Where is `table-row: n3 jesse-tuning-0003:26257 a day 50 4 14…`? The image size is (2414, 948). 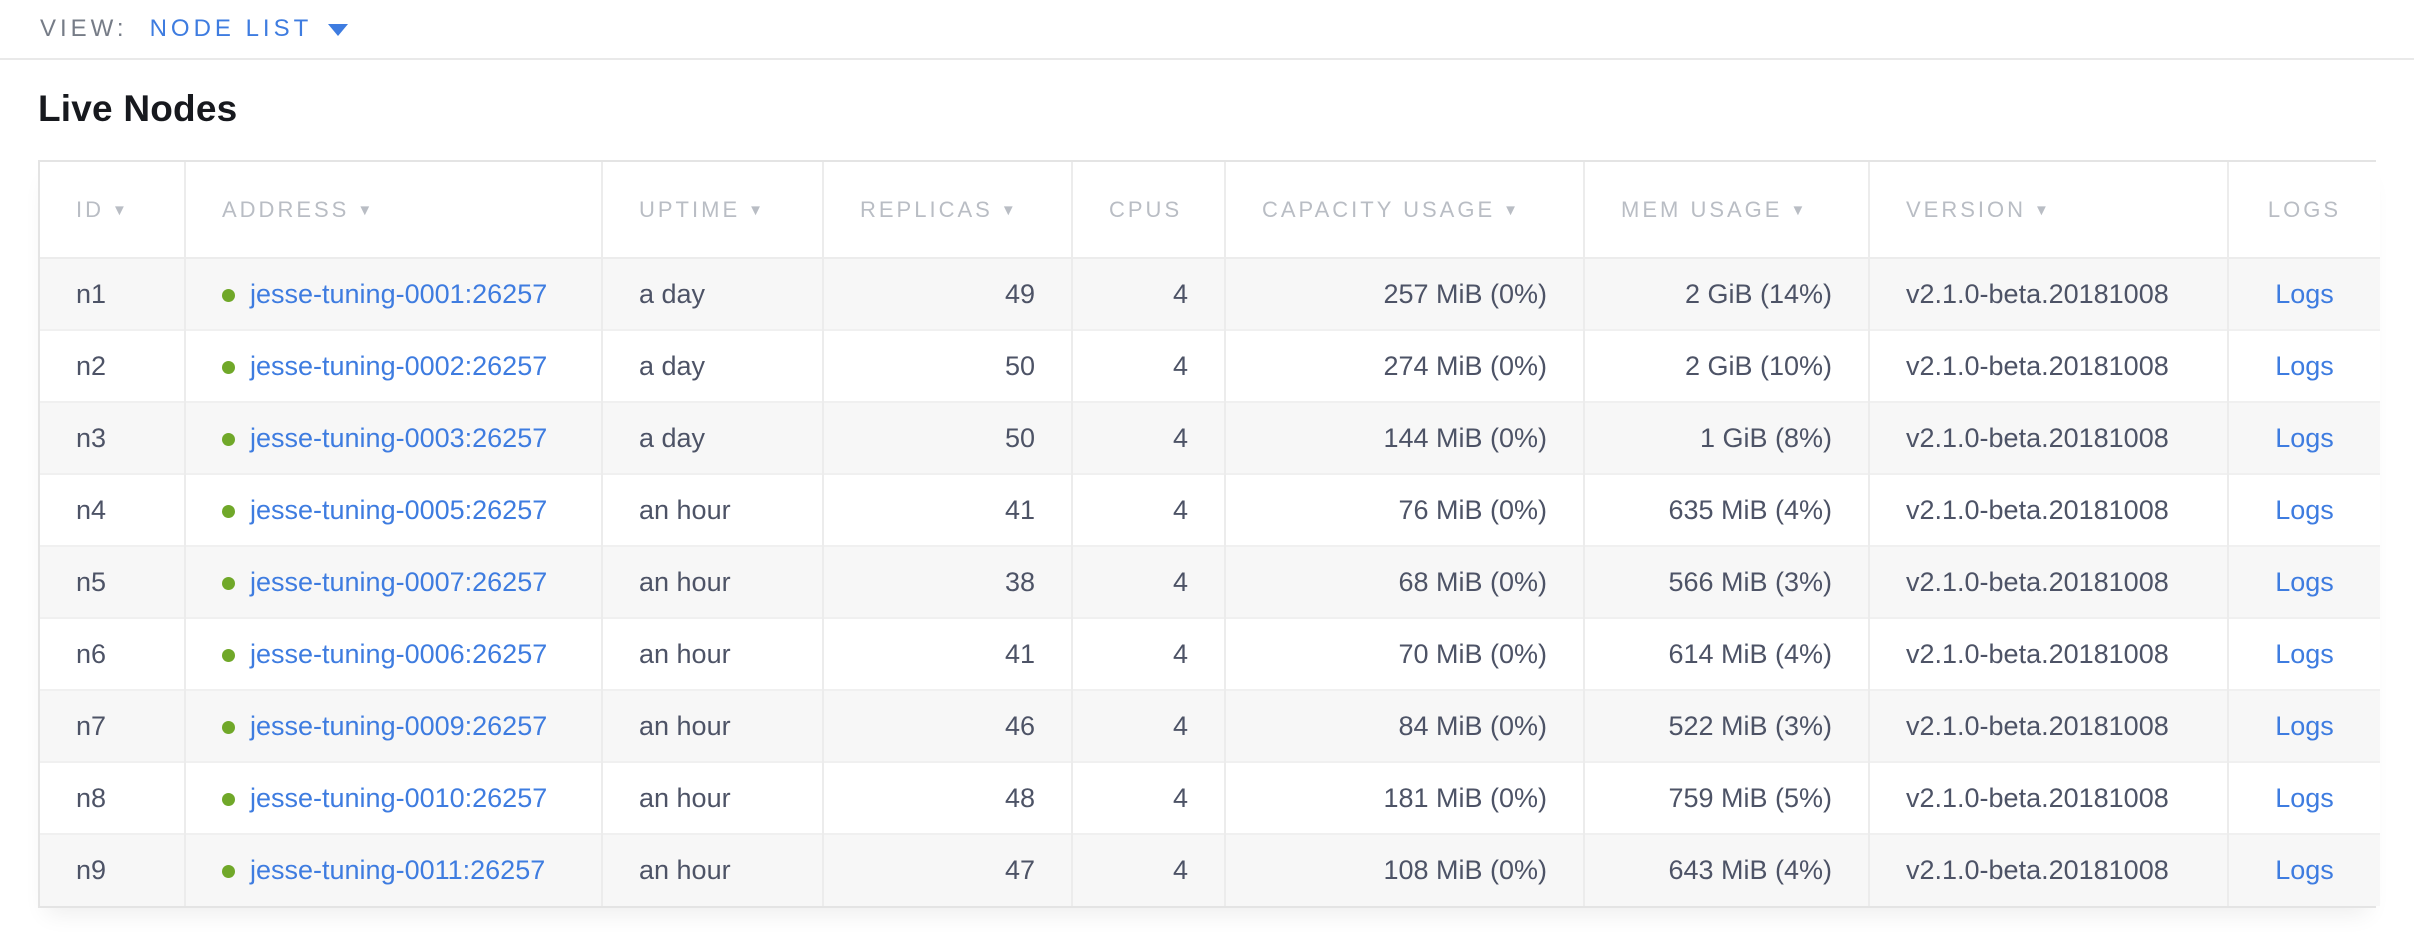
table-row: n3 jesse-tuning-0003:26257 a day 50 4 14… is located at coordinates (1210, 437).